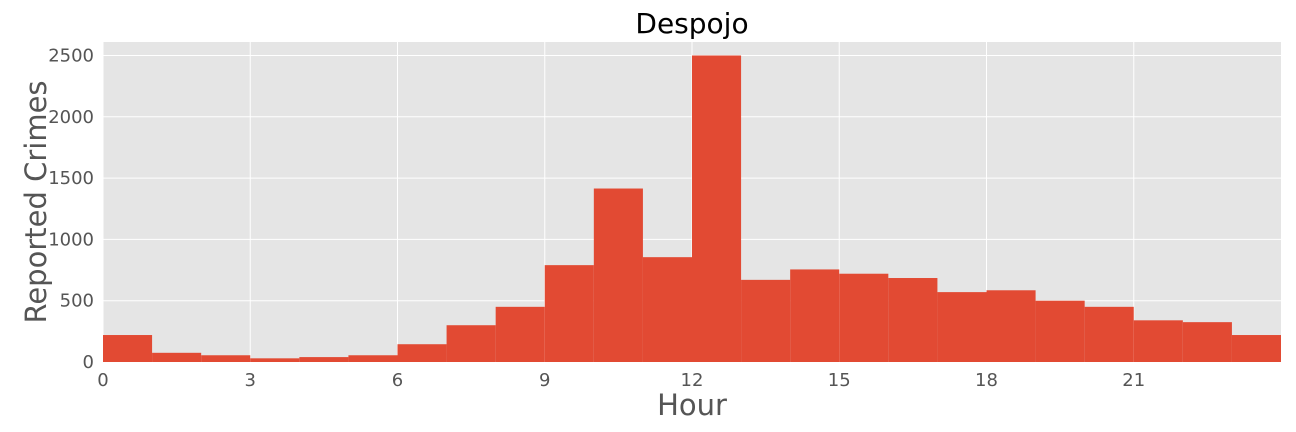 The image size is (1296, 432). What do you see at coordinates (397, 380) in the screenshot?
I see `x-tick-label: 6` at bounding box center [397, 380].